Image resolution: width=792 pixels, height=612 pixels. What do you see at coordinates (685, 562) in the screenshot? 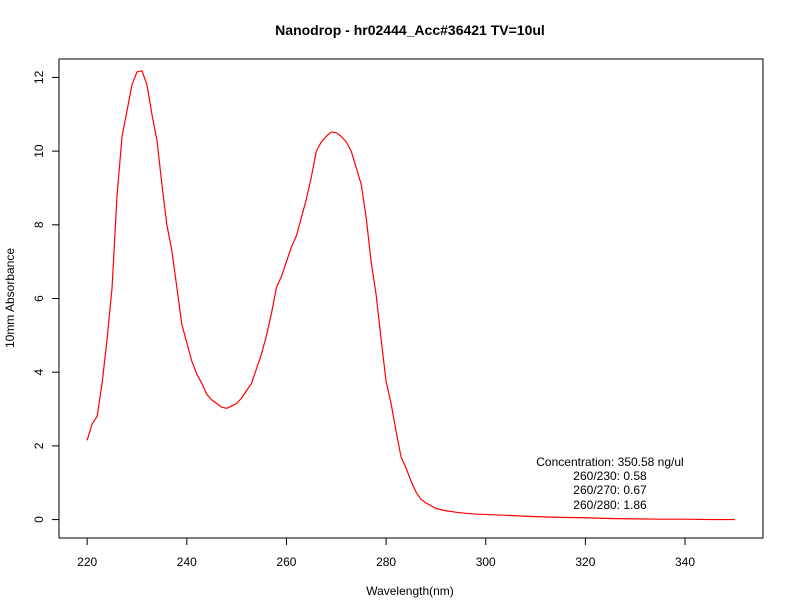
I see `x-tick-label: 340` at bounding box center [685, 562].